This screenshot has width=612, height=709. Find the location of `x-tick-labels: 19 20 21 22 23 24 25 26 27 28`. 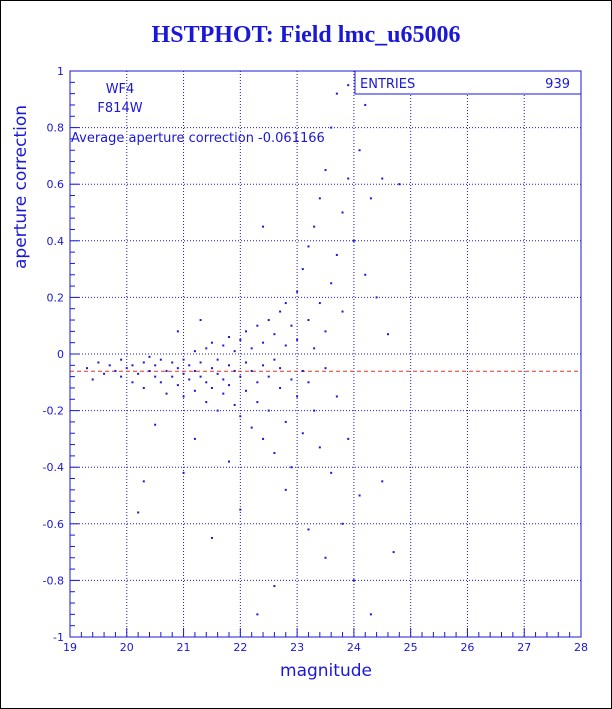

x-tick-labels: 19 20 21 22 23 24 25 26 27 28 is located at coordinates (325, 647).